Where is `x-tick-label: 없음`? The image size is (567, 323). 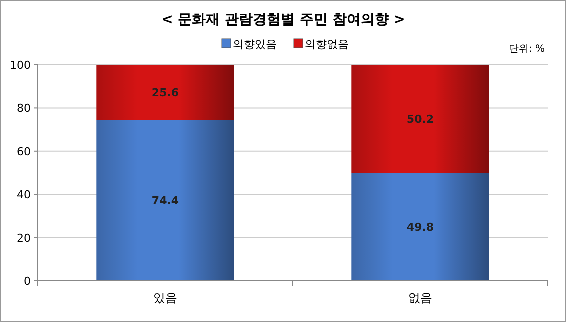 x-tick-label: 없음 is located at coordinates (420, 298).